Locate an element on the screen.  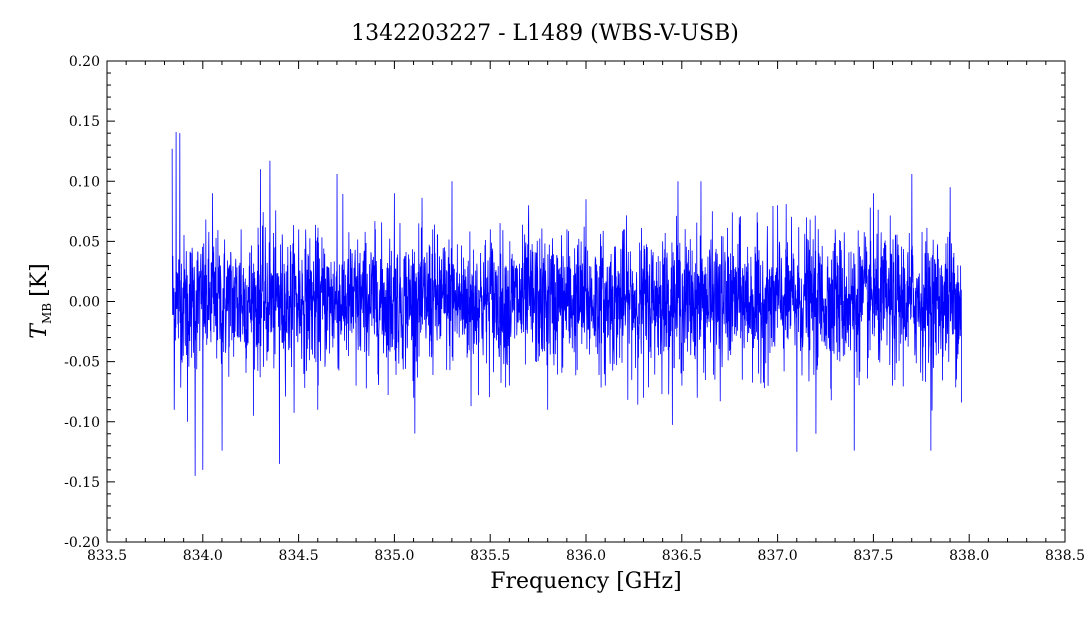
x-tick-label: 834.5 is located at coordinates (299, 556).